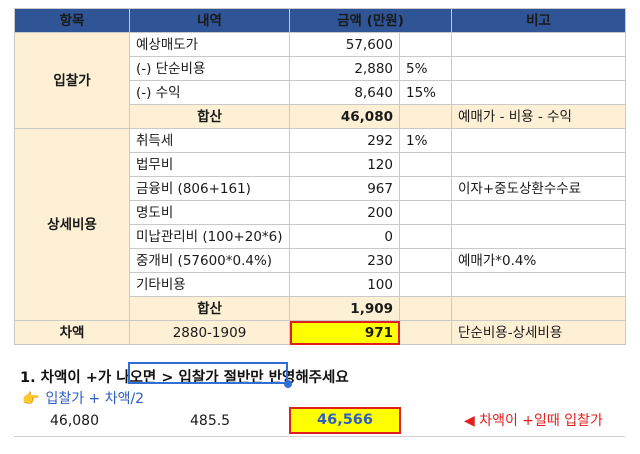 The width and height of the screenshot is (640, 454). Describe the element at coordinates (539, 188) in the screenshot. I see `cell-note: 이자+중도상환수수료` at that location.